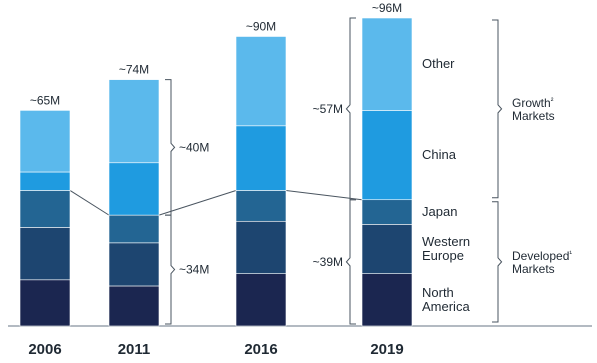  Describe the element at coordinates (134, 264) in the screenshot. I see `bar-western-europe-2011` at that location.